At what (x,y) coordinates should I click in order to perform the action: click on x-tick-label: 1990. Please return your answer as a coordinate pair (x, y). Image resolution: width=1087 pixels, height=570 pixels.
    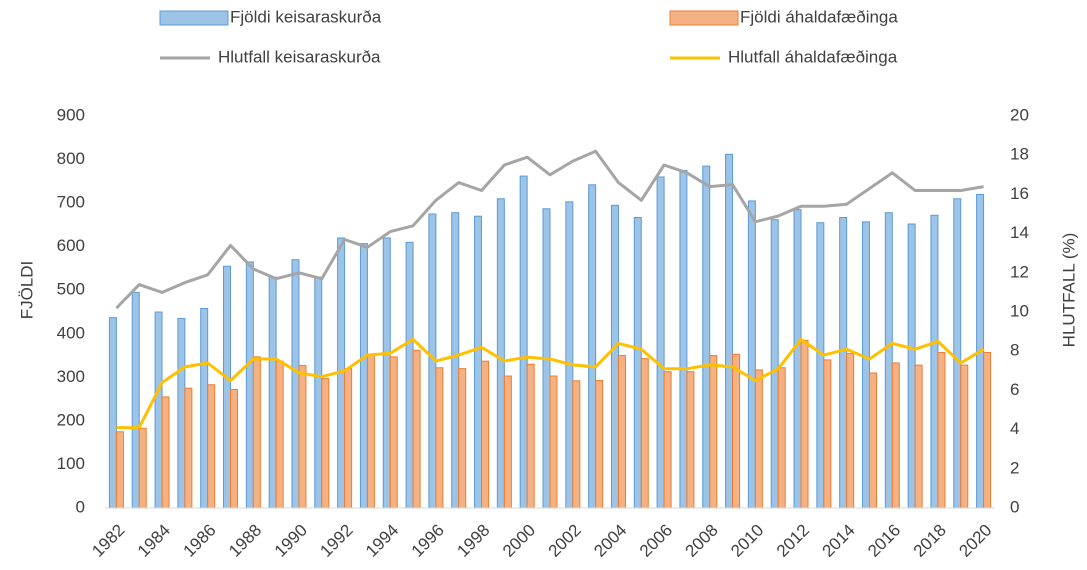
    Looking at the image, I should click on (291, 541).